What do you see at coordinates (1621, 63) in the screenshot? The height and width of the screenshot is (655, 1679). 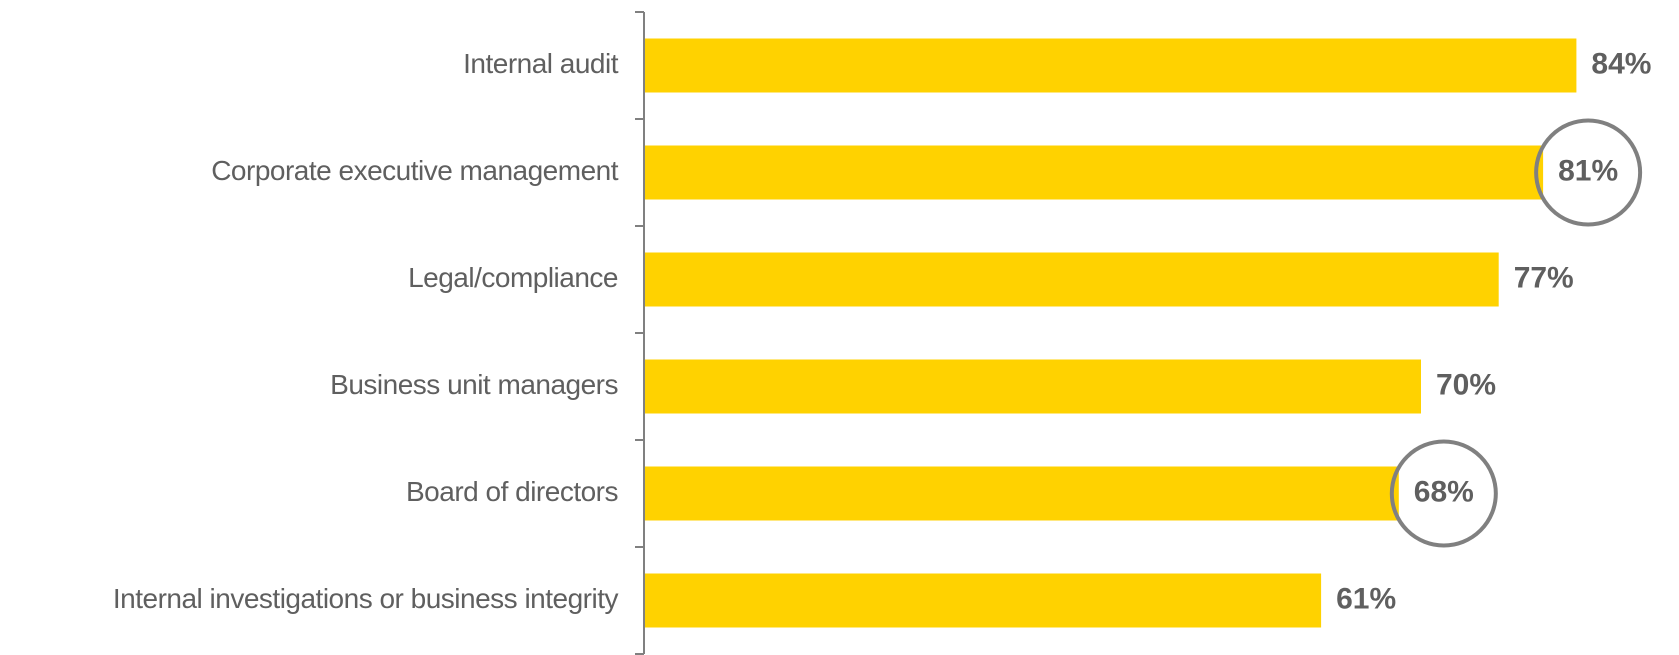 I see `value-label: 84%` at bounding box center [1621, 63].